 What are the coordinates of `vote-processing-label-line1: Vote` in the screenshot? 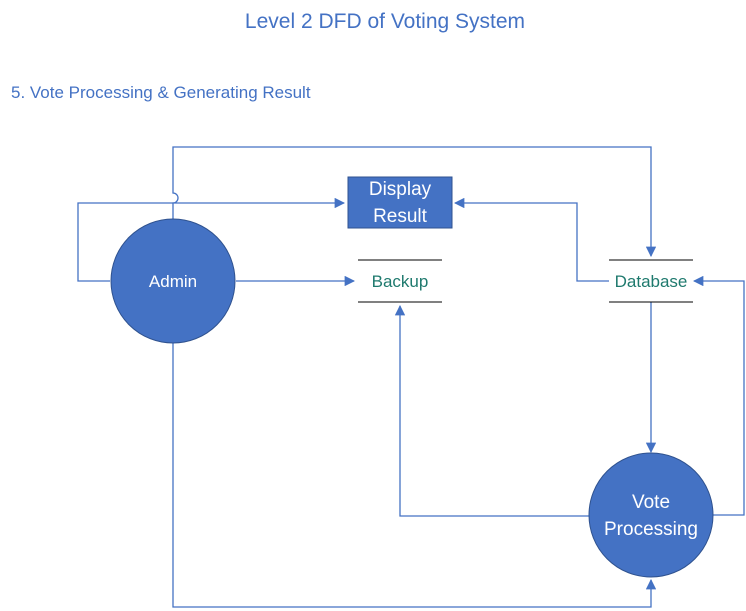 It's located at (651, 502).